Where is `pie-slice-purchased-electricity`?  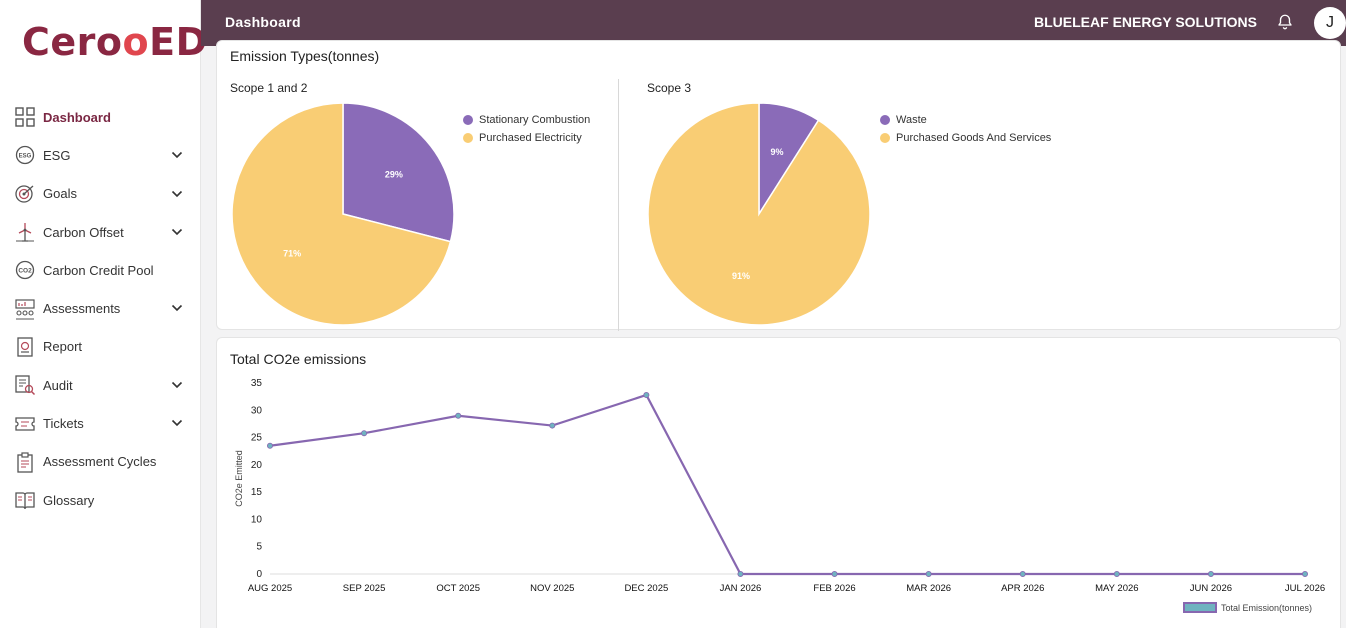 pie-slice-purchased-electricity is located at coordinates (341, 214).